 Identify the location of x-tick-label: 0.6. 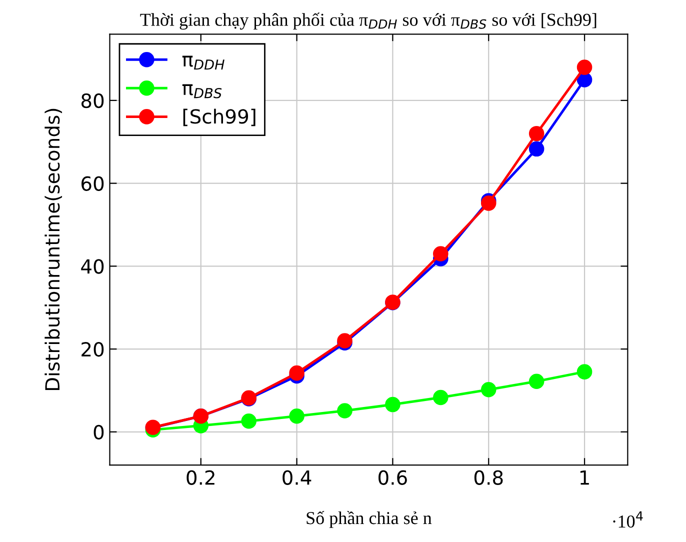
(392, 477).